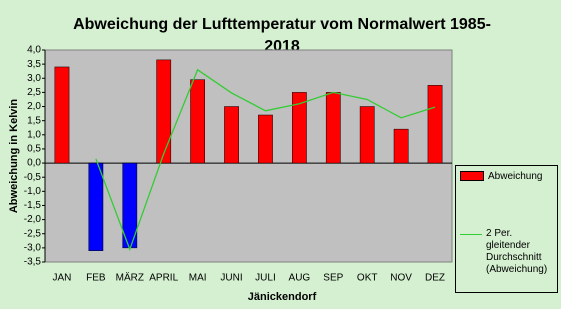  What do you see at coordinates (33, 248) in the screenshot?
I see `y-tick-label: -3,0` at bounding box center [33, 248].